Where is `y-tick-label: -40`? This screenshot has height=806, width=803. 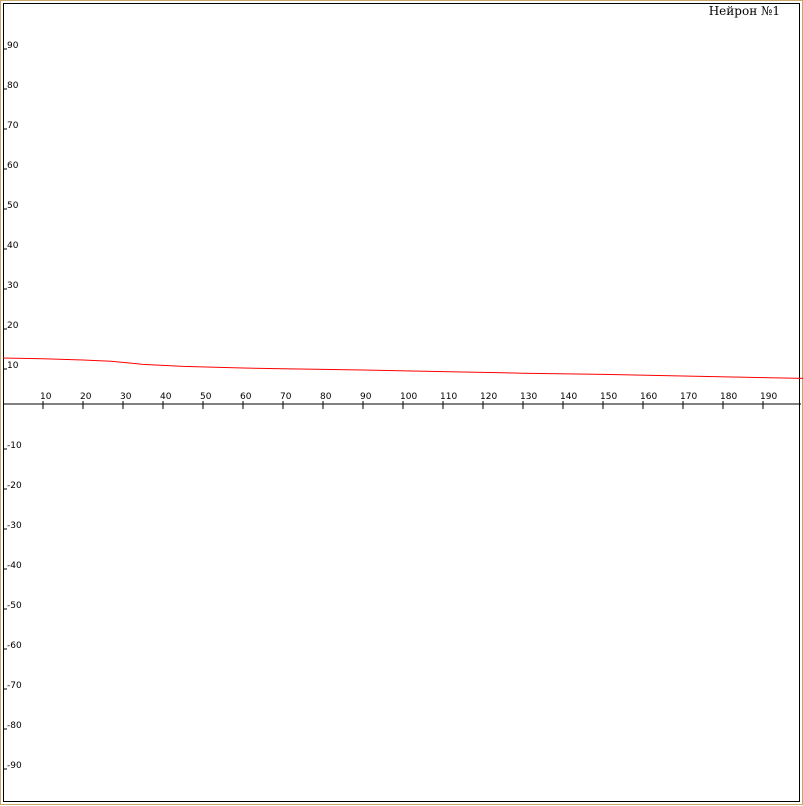
y-tick-label: -40 is located at coordinates (14, 566).